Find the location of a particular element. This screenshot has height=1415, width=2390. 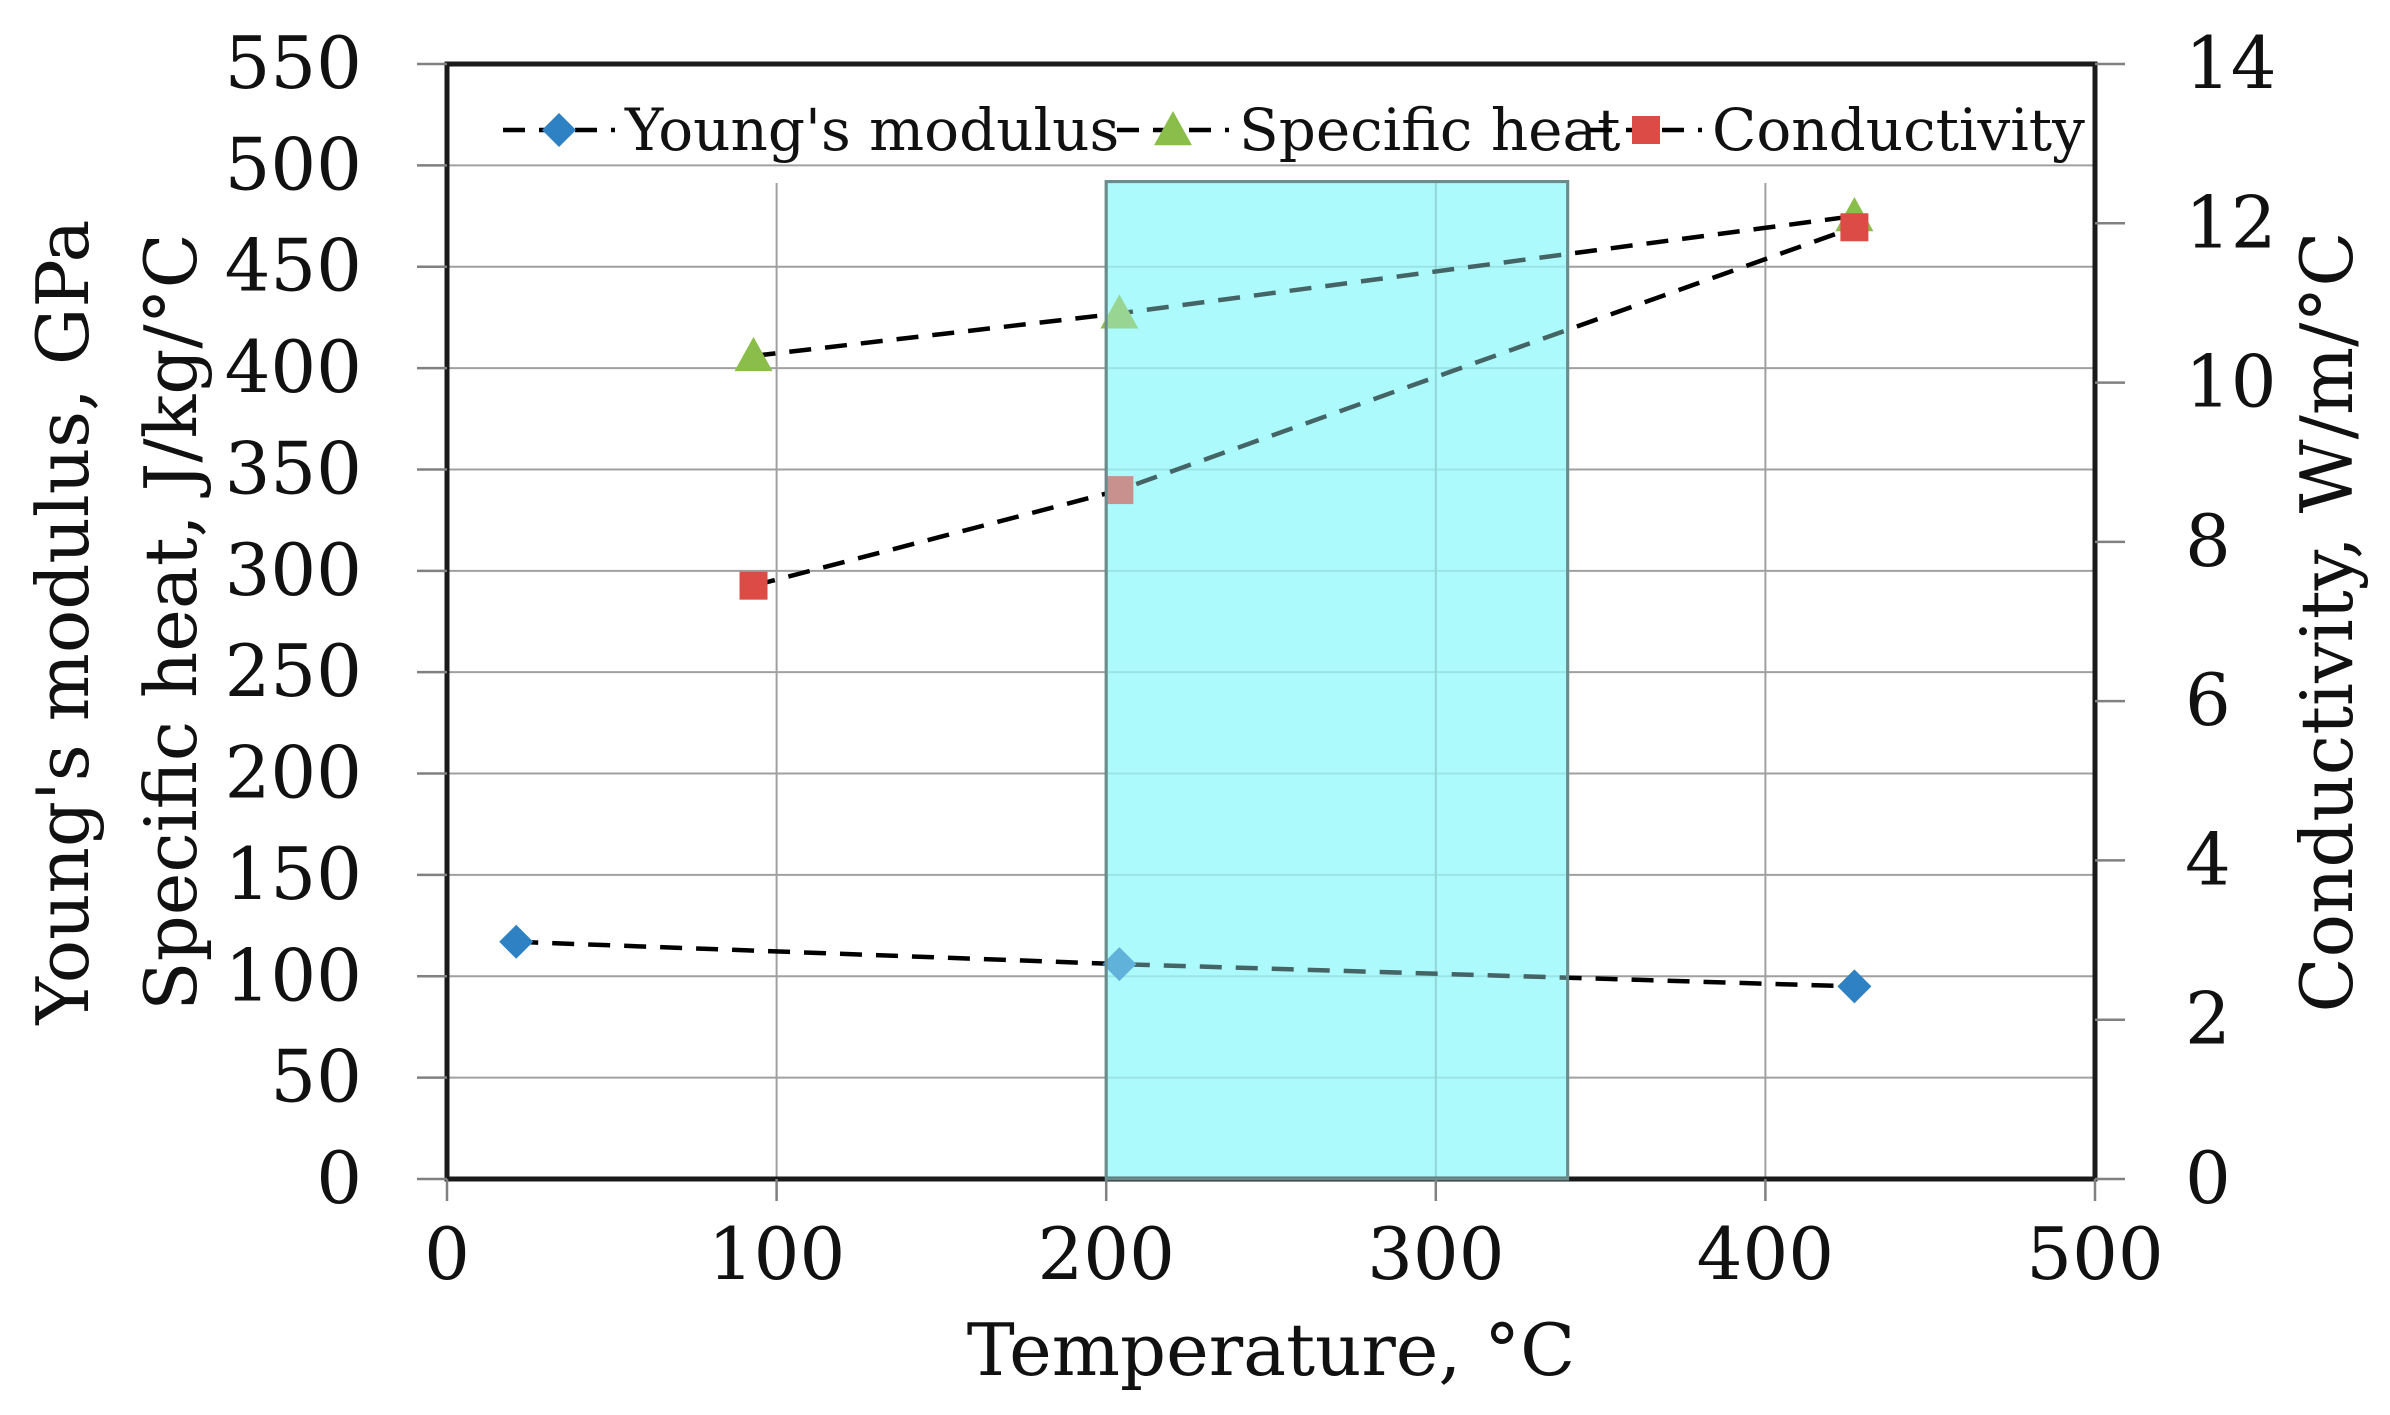

y-right-tick-label: 10 is located at coordinates (2231, 382).